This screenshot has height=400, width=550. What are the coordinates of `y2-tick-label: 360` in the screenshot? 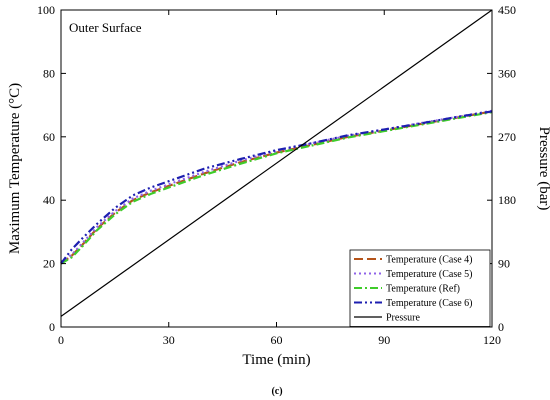 It's located at (507, 73).